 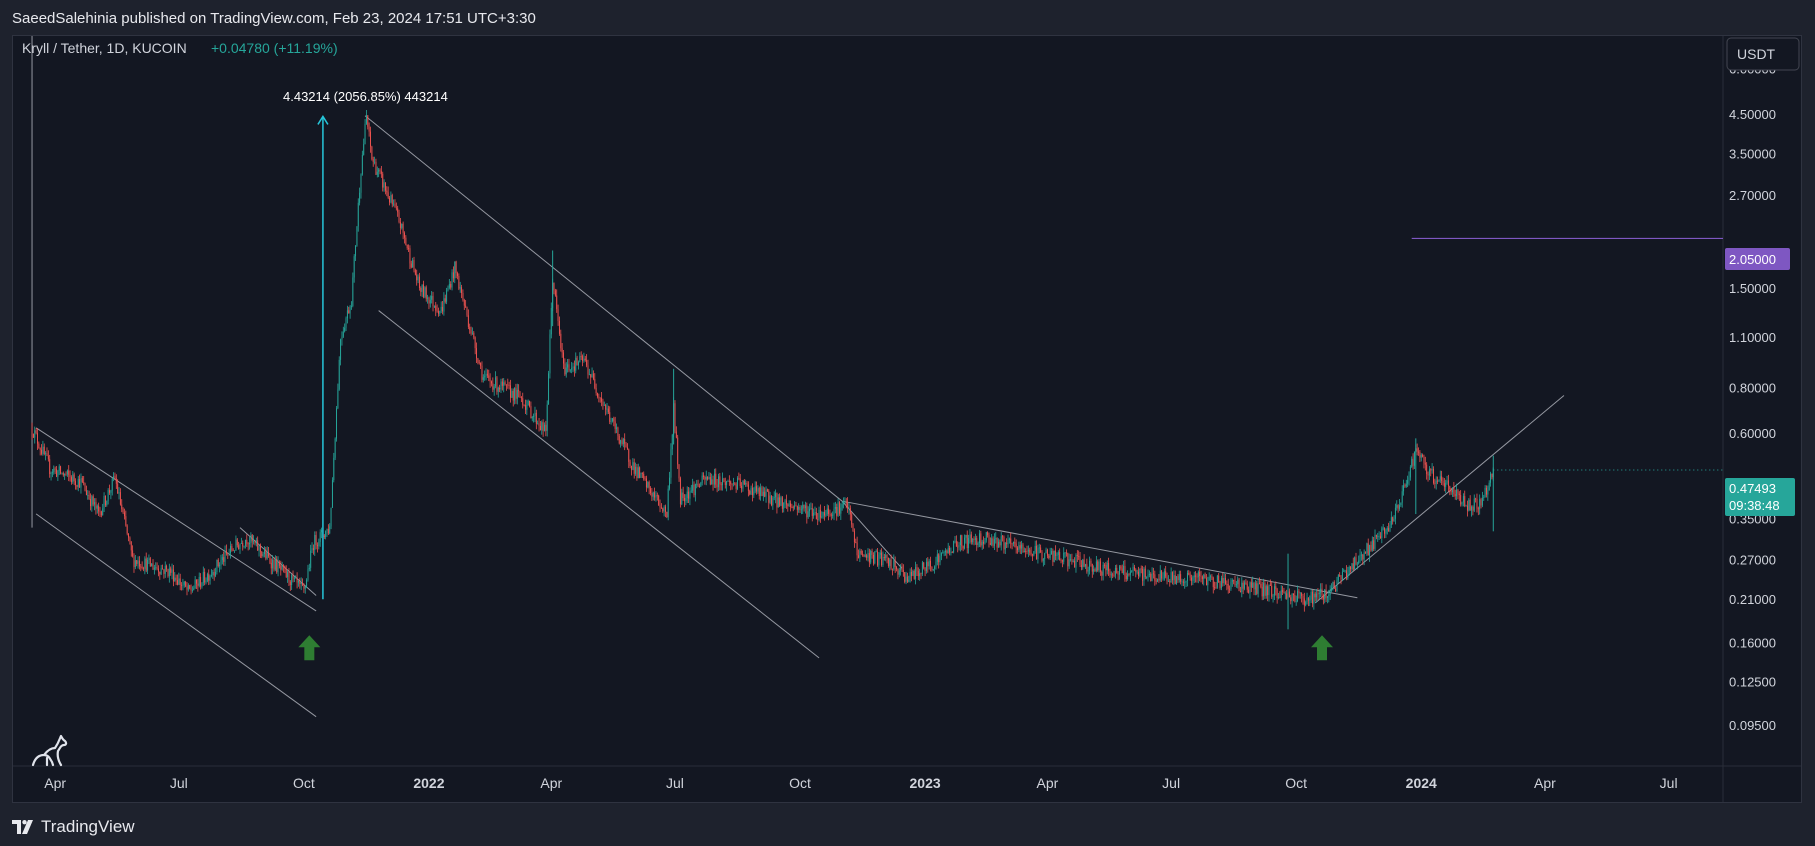 I want to click on trendline-channel2-lower, so click(x=599, y=484).